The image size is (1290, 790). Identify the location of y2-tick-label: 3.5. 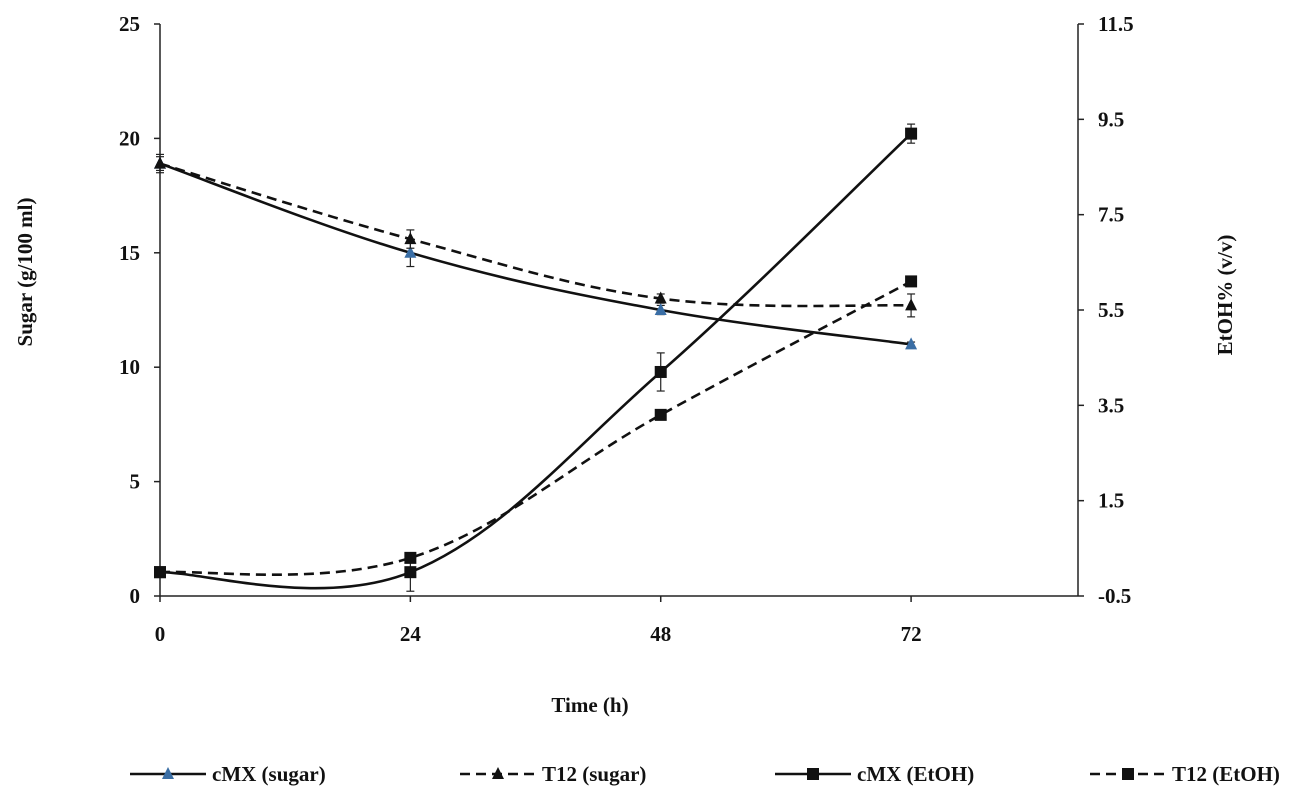
(1111, 405).